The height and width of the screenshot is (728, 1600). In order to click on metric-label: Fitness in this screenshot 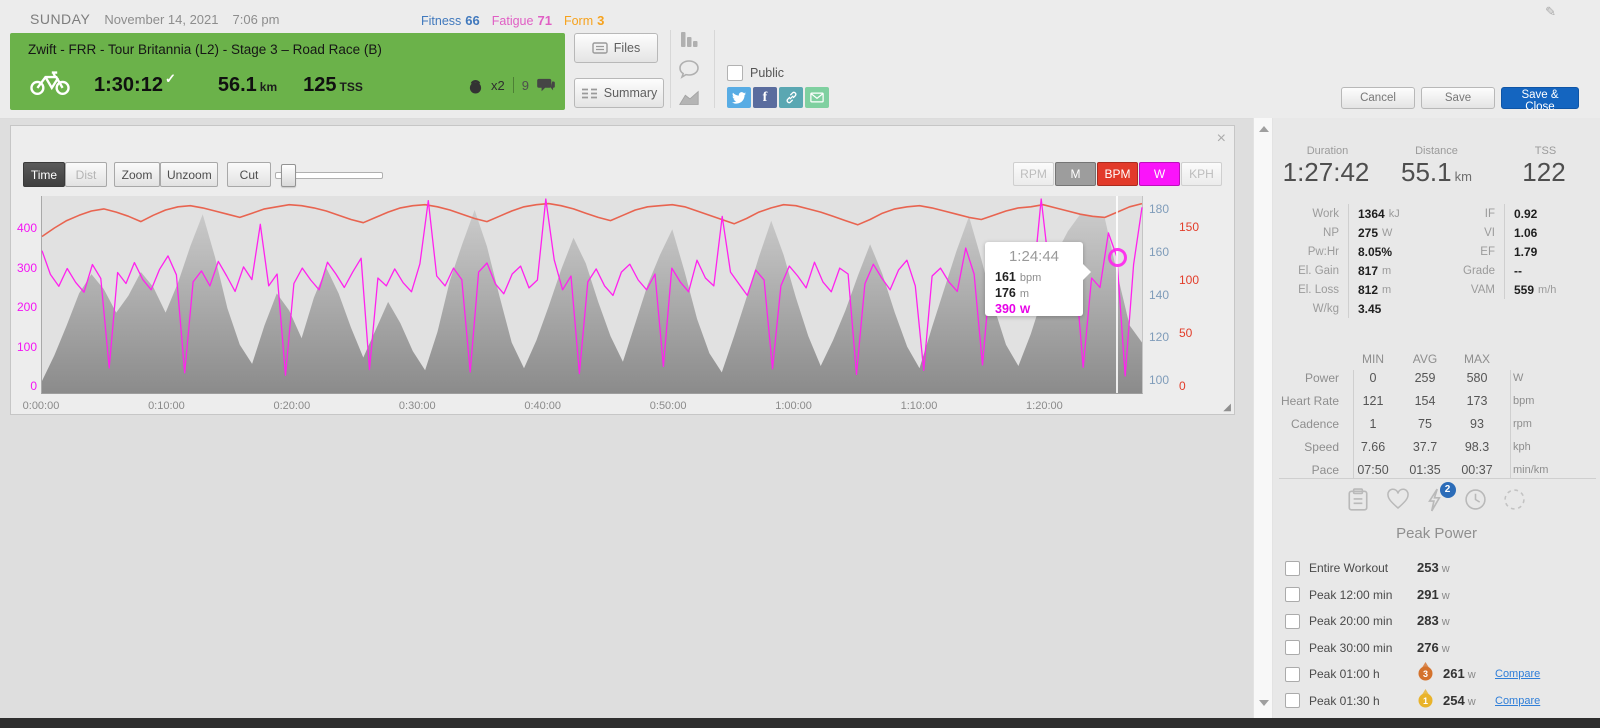, I will do `click(441, 21)`.